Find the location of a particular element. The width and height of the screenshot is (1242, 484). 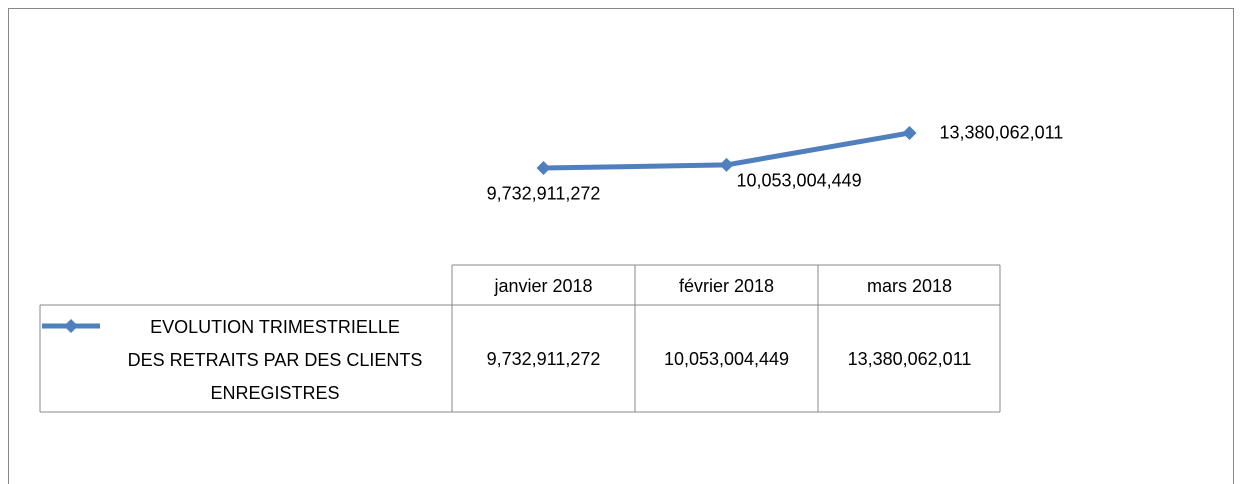

table-header: mars 2018 is located at coordinates (909, 286).